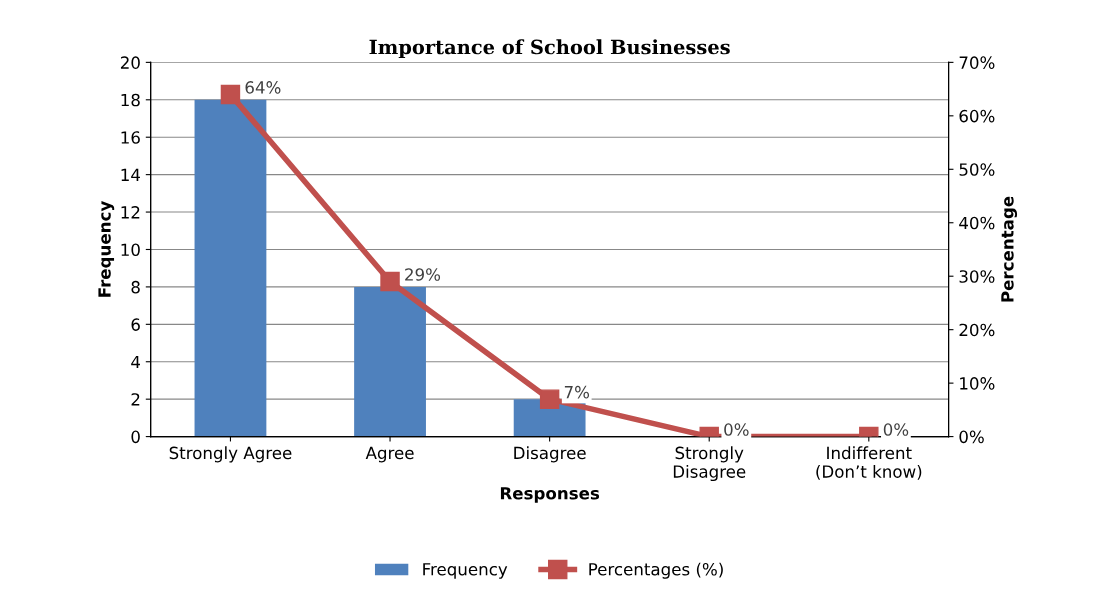 This screenshot has height=594, width=1116. What do you see at coordinates (709, 464) in the screenshot?
I see `x-tick-label: Strongly Disagree` at bounding box center [709, 464].